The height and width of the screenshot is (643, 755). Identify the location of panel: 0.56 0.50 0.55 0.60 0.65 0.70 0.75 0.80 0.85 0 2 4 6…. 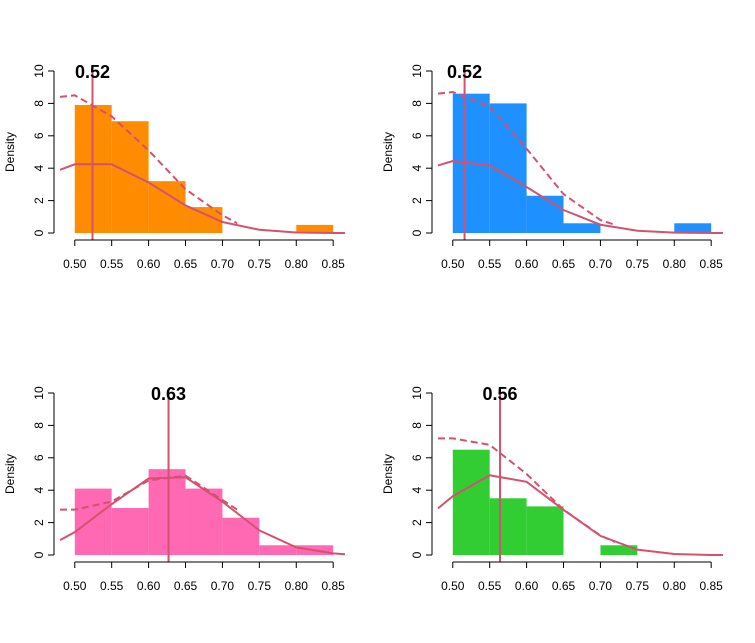
(552, 488).